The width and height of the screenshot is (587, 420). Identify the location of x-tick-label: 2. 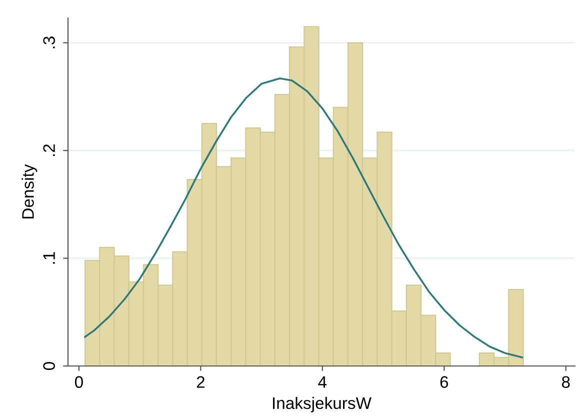
(200, 382).